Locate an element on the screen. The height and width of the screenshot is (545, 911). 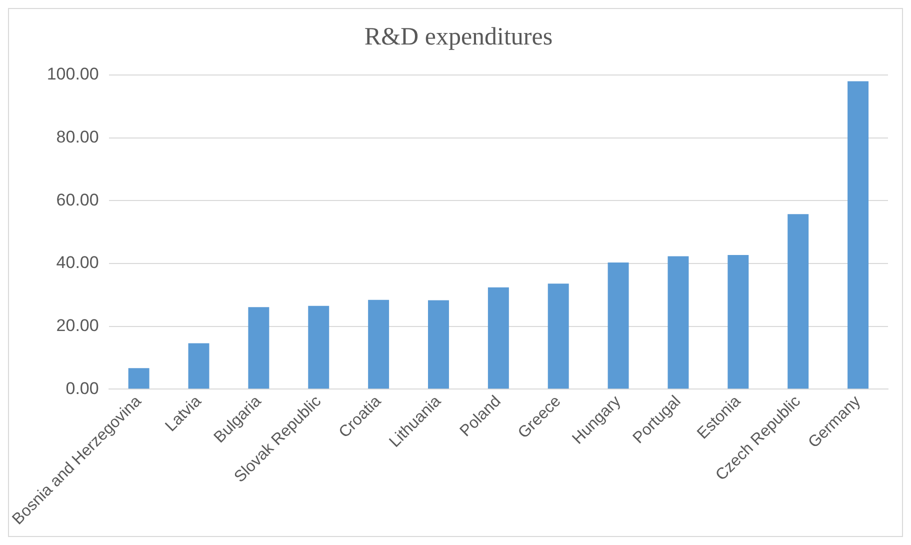
chart-title: R&D expenditures is located at coordinates (458, 37).